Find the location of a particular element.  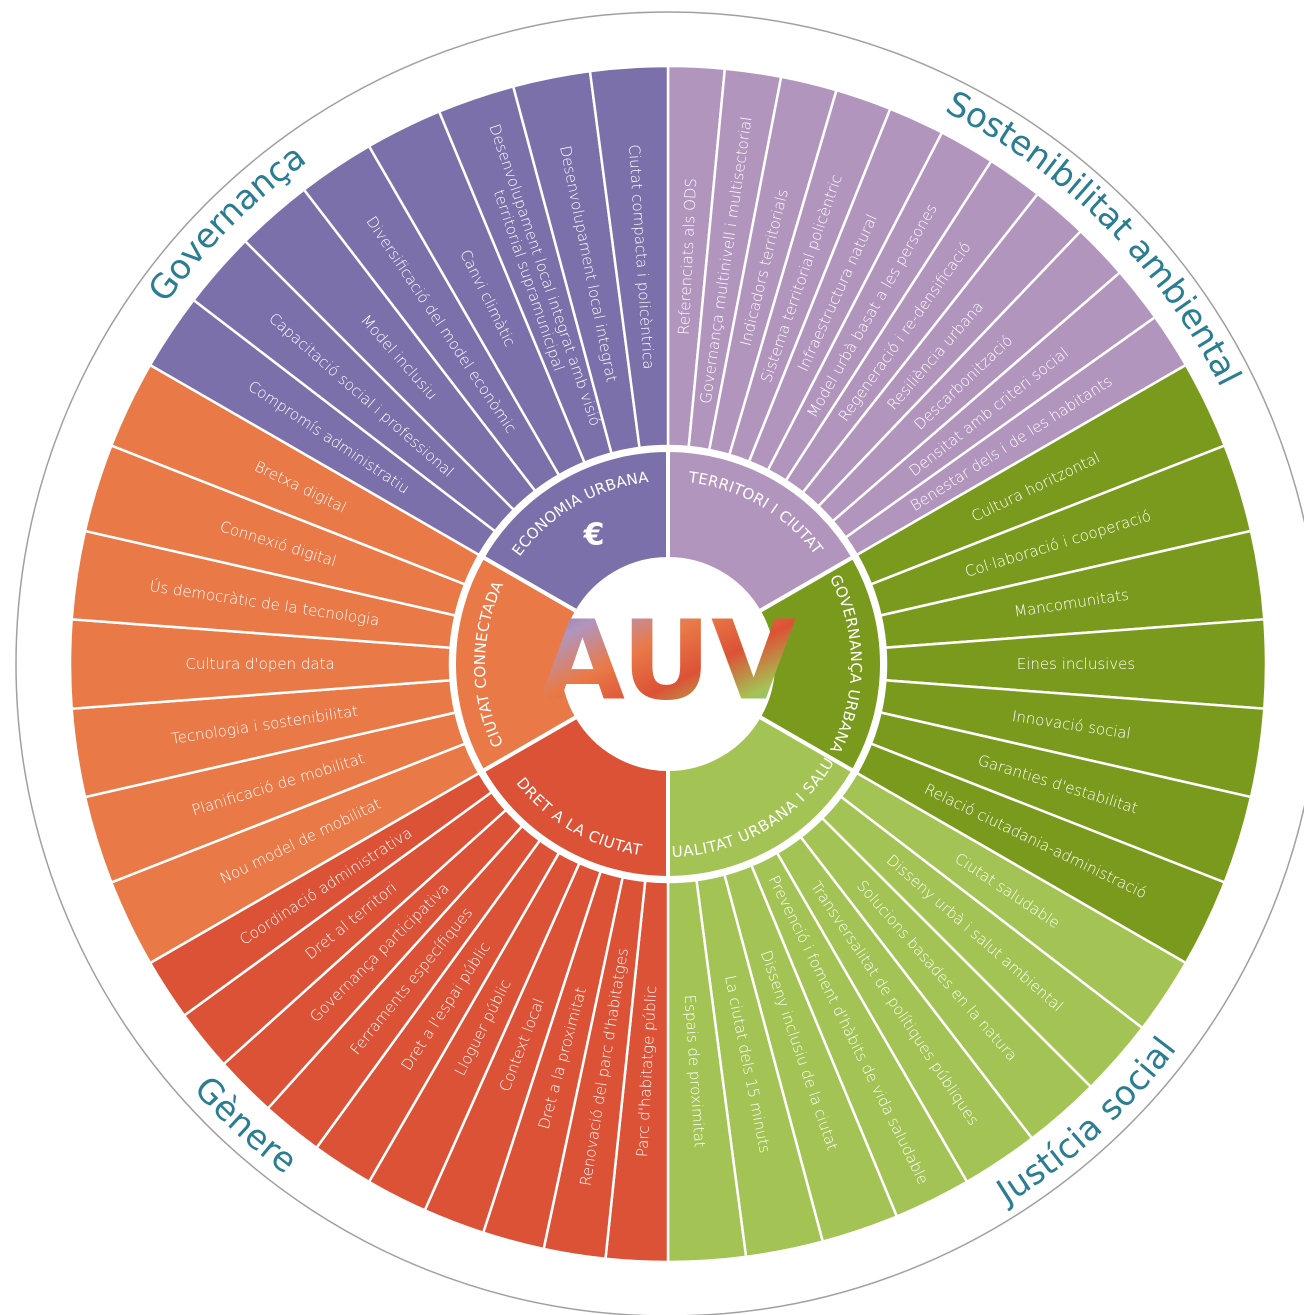

center-disc is located at coordinates (668, 664).